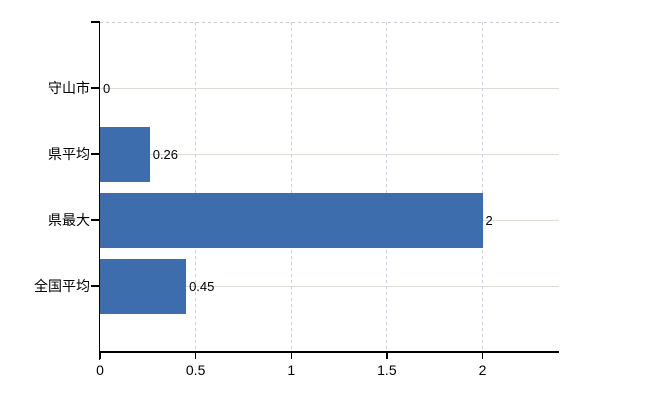 This screenshot has height=400, width=650. I want to click on x-axis-tick-label: 2, so click(482, 370).